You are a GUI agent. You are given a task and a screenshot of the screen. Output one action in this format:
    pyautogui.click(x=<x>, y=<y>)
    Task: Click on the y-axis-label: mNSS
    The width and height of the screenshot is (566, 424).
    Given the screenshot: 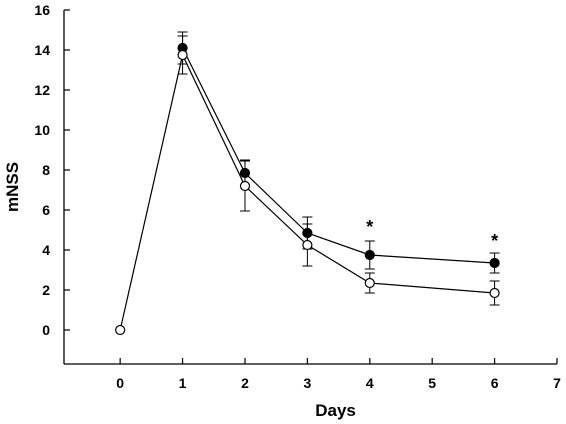 What is the action you would take?
    pyautogui.click(x=12, y=187)
    